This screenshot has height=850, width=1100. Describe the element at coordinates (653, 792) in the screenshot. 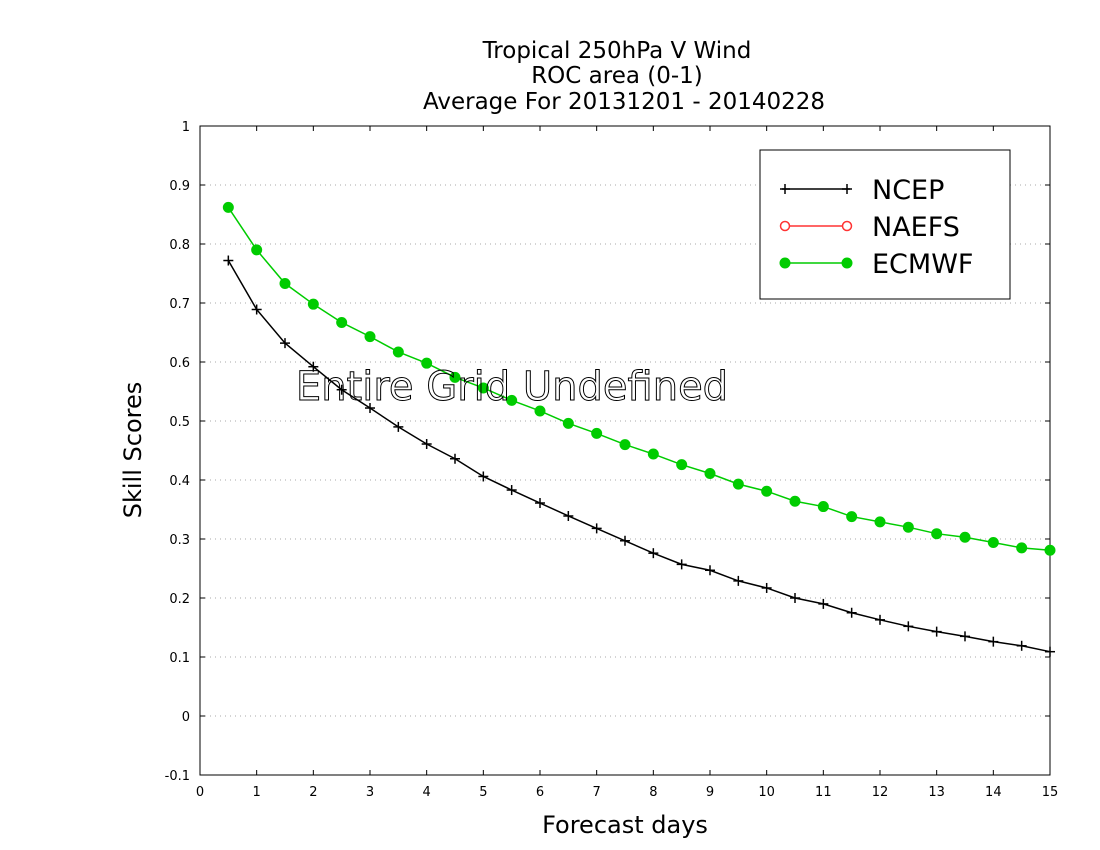

I see `x-tick-label: 8` at that location.